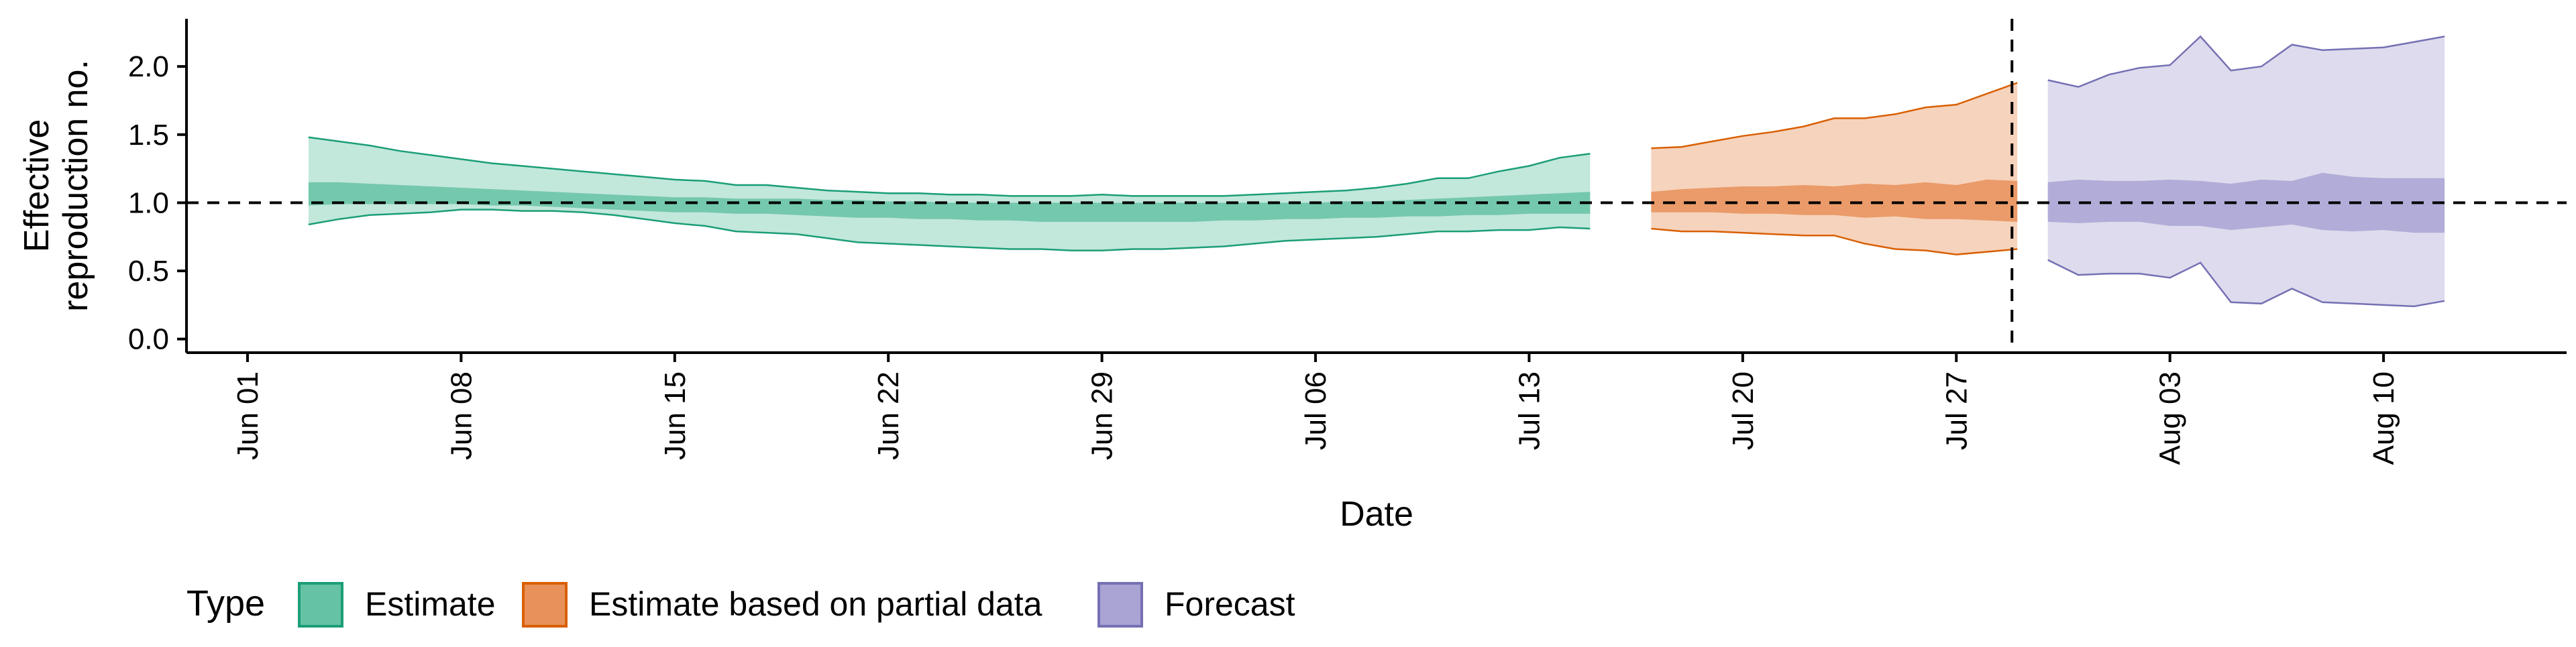 The image size is (2576, 647). What do you see at coordinates (1376, 514) in the screenshot?
I see `x-axis-title: Date` at bounding box center [1376, 514].